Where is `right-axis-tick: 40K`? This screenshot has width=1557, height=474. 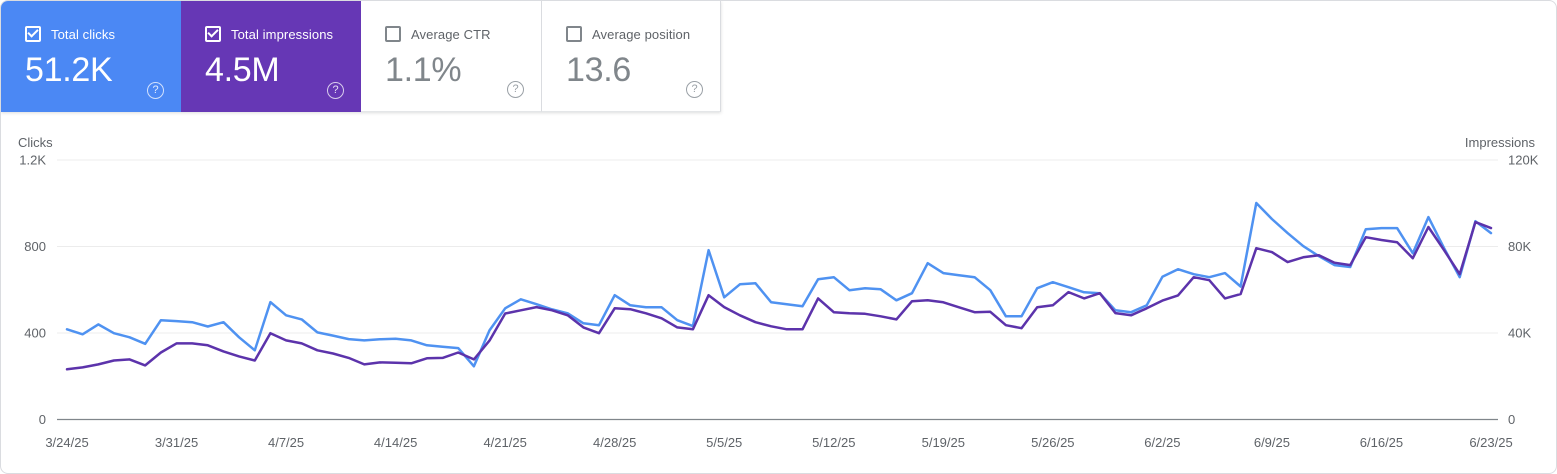 right-axis-tick: 40K is located at coordinates (1519, 333).